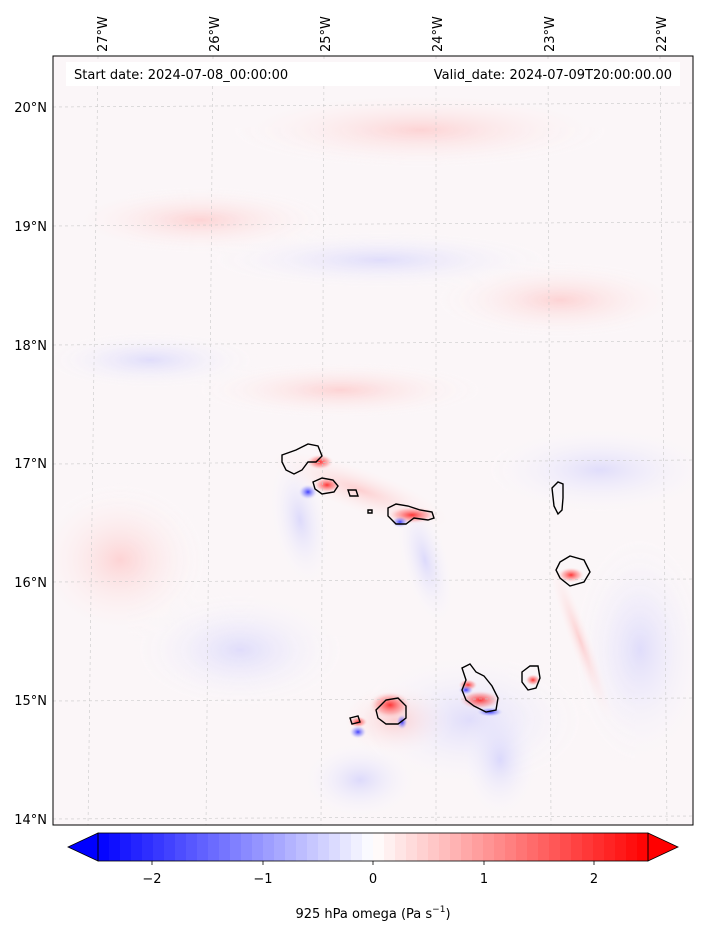  What do you see at coordinates (355, 720) in the screenshot?
I see `island-brava` at bounding box center [355, 720].